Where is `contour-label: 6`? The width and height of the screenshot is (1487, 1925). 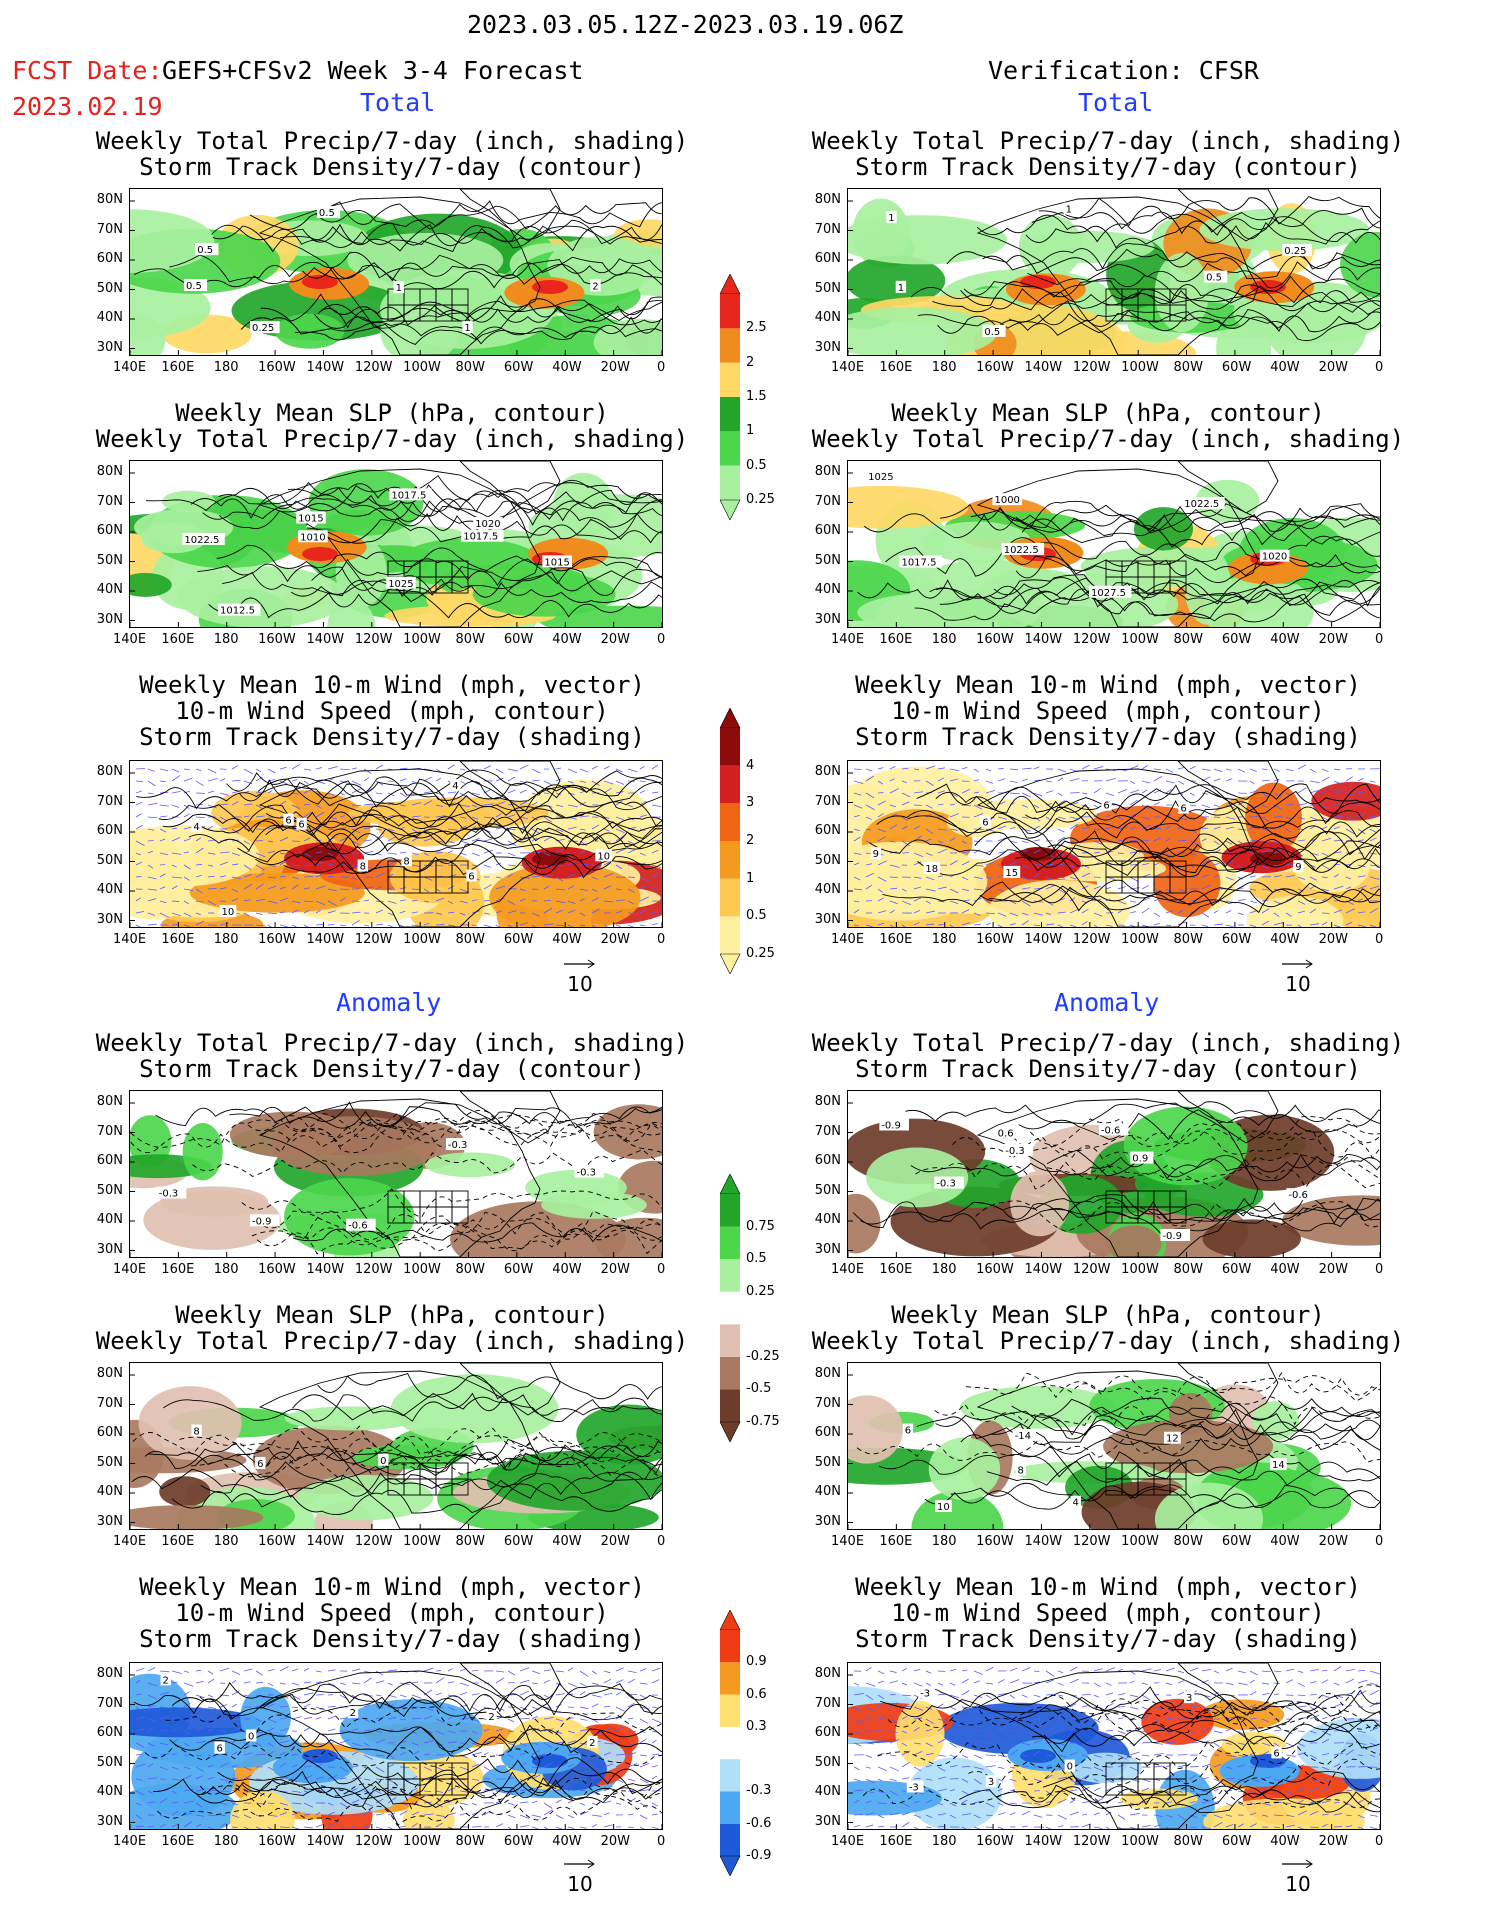 contour-label: 6 is located at coordinates (985, 822).